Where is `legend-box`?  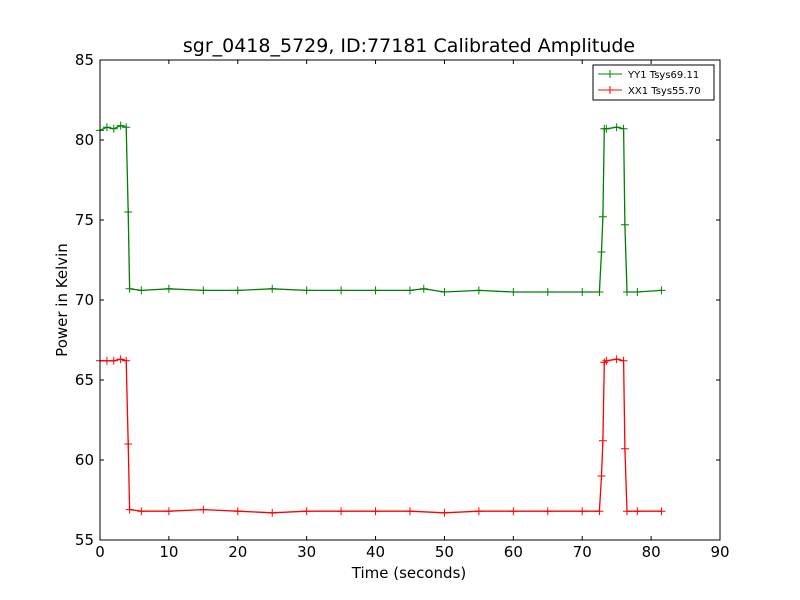 legend-box is located at coordinates (653, 82).